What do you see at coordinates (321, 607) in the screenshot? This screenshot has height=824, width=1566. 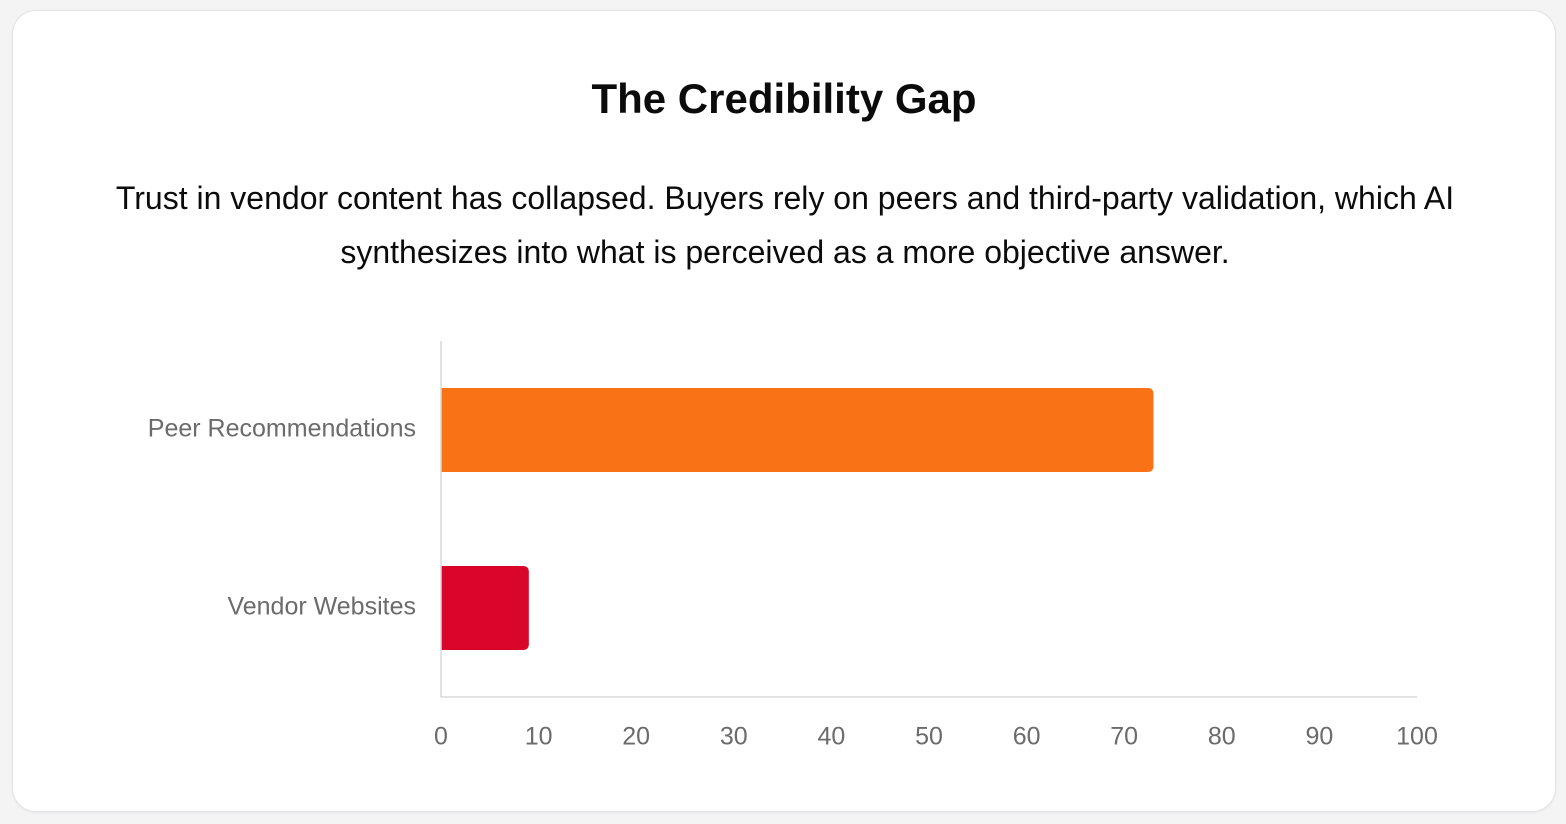 I see `category-label: Vendor Websites` at bounding box center [321, 607].